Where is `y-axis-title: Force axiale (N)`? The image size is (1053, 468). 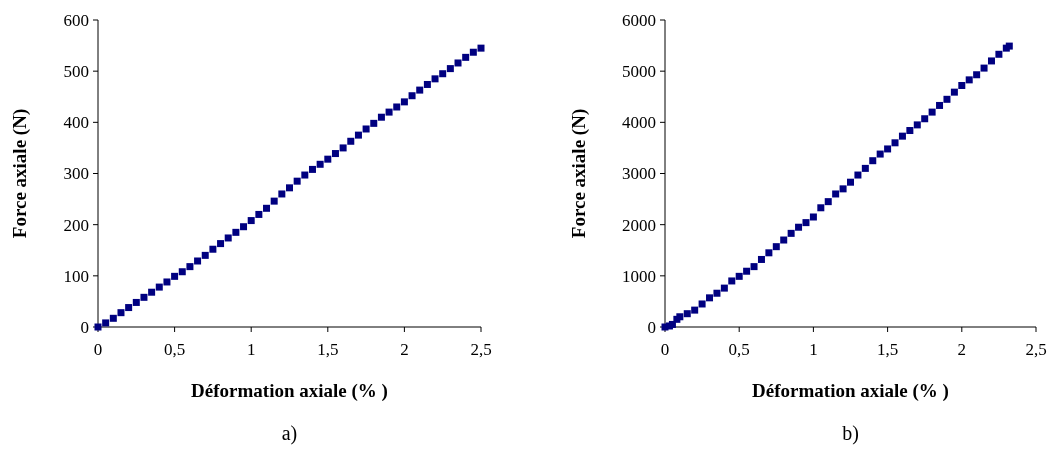
y-axis-title: Force axiale (N) is located at coordinates (579, 173).